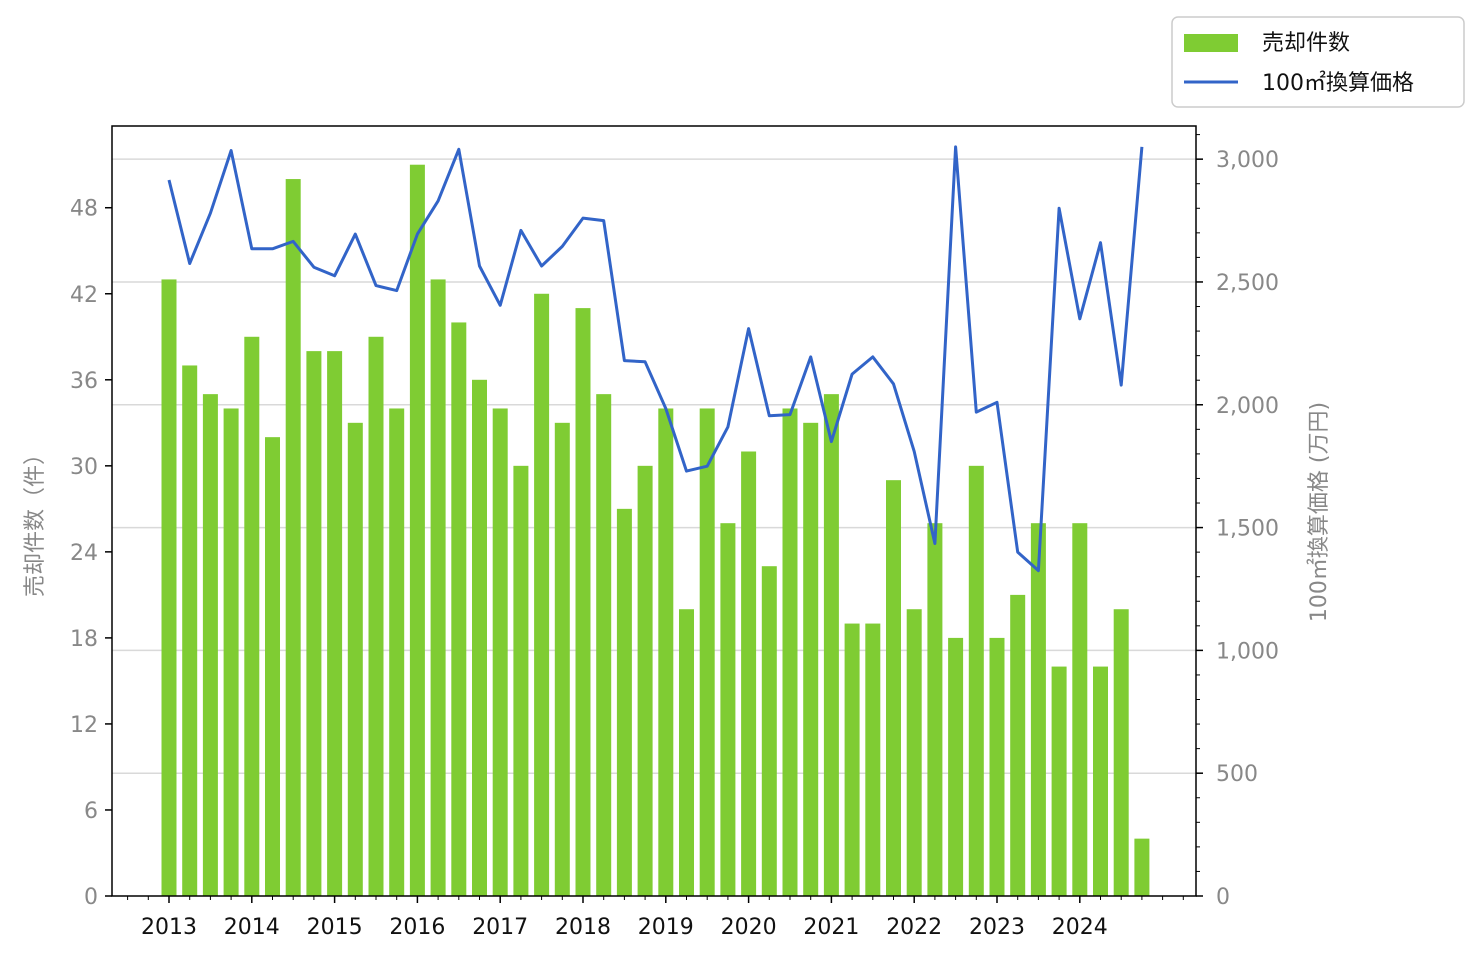  I want to click on right-tick-label: 0, so click(1223, 897).